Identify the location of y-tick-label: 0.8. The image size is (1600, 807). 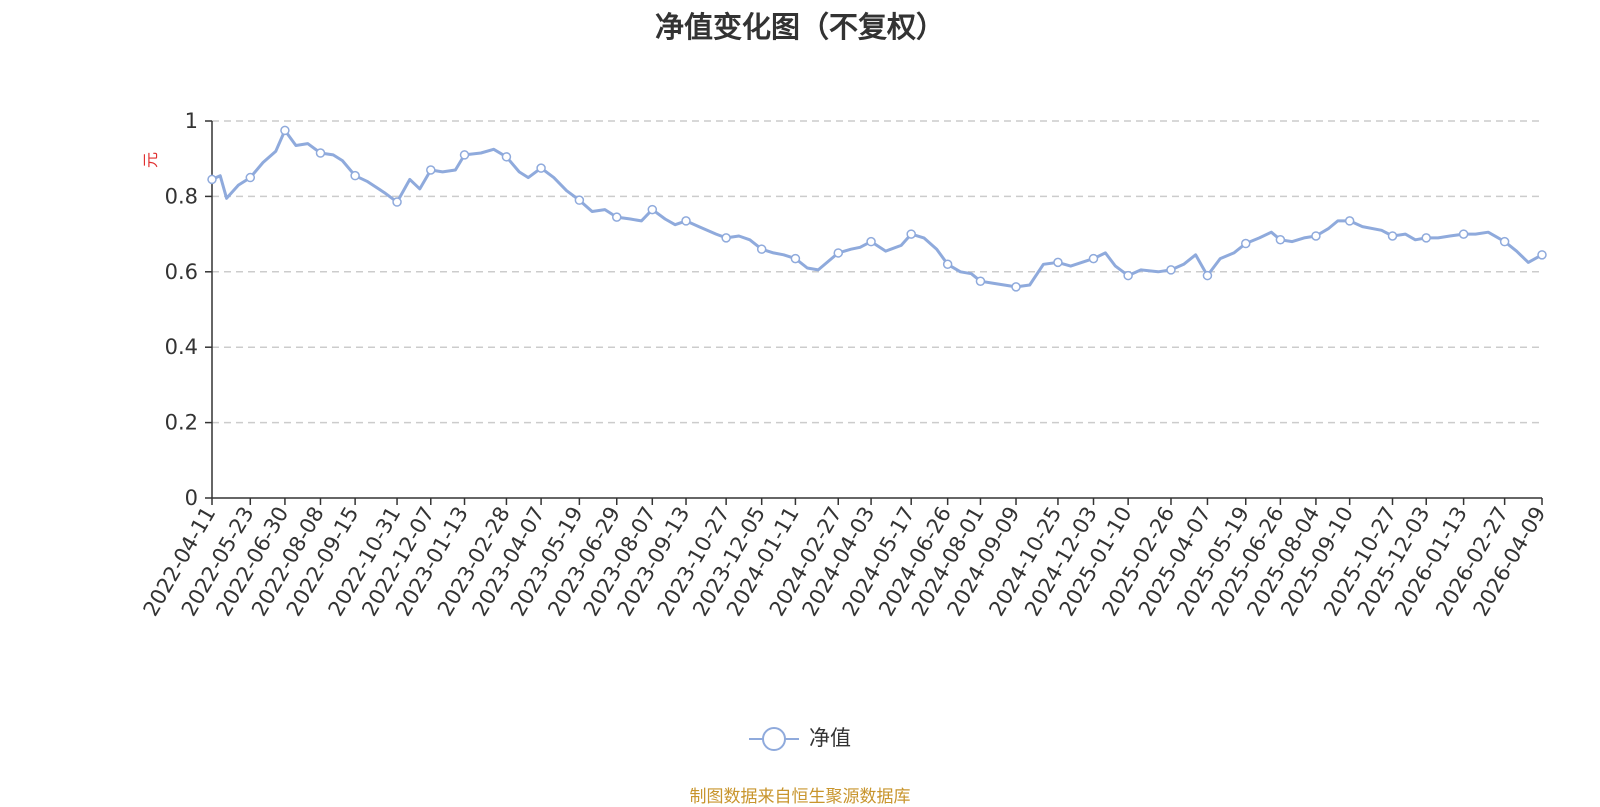
(181, 196).